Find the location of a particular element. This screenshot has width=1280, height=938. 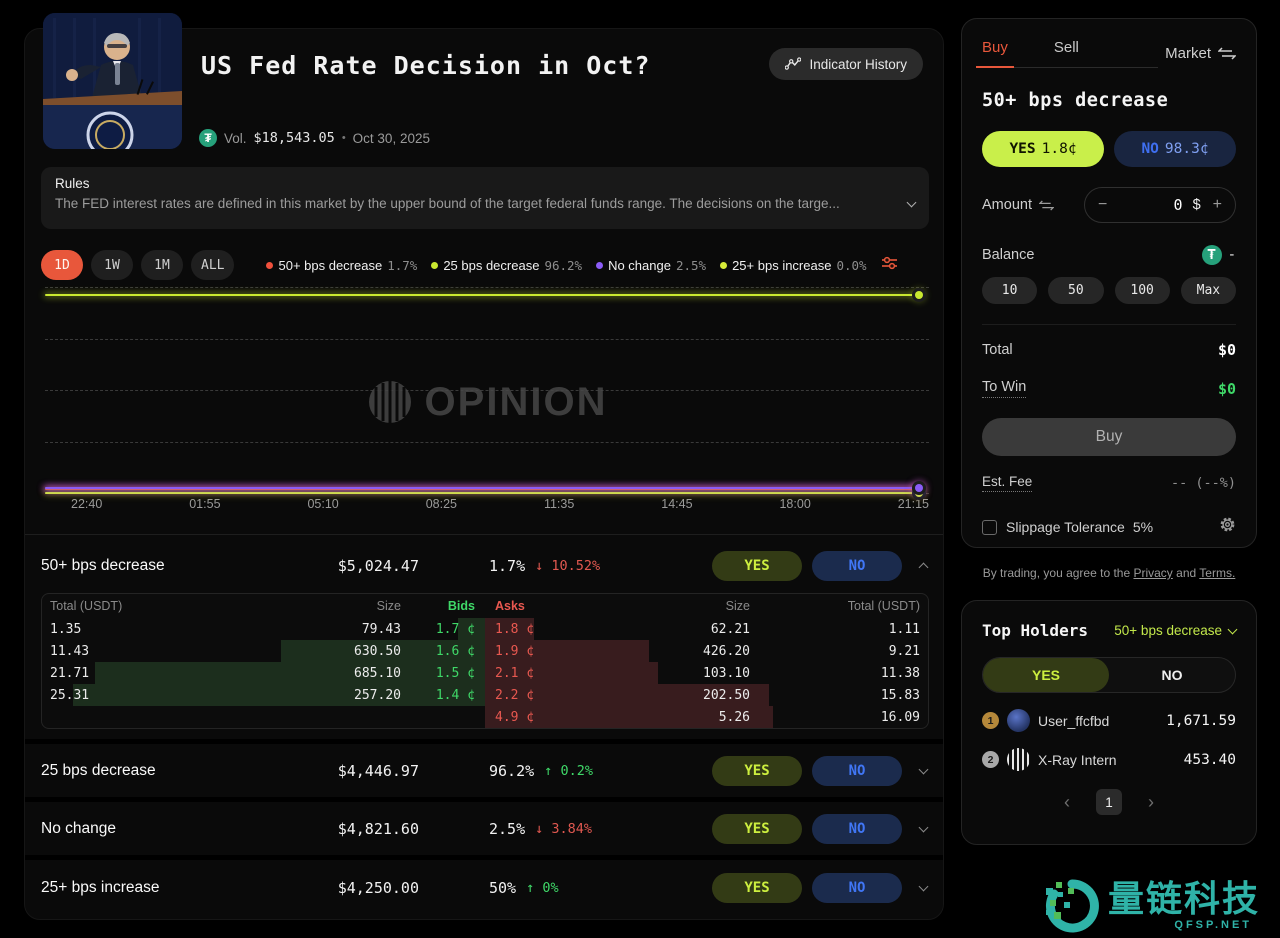

page-number: 1 is located at coordinates (1109, 802).